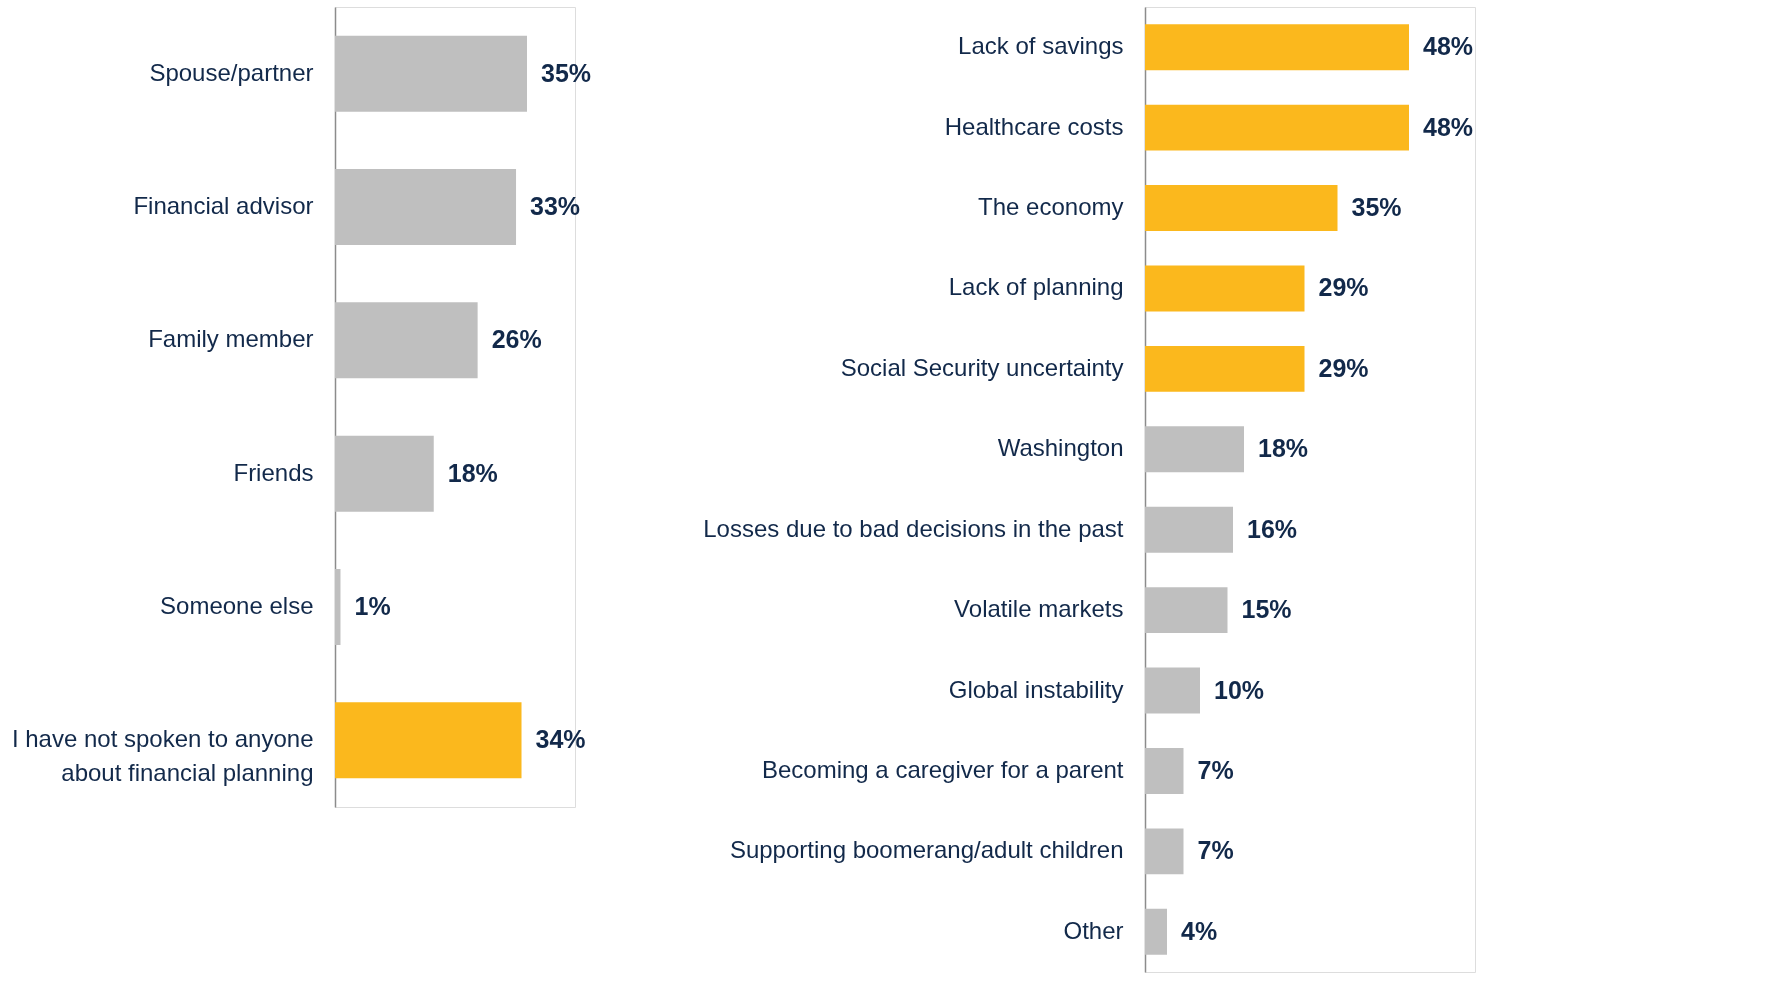 The width and height of the screenshot is (1790, 983). Describe the element at coordinates (1060, 448) in the screenshot. I see `y-tick-label: Washington` at that location.